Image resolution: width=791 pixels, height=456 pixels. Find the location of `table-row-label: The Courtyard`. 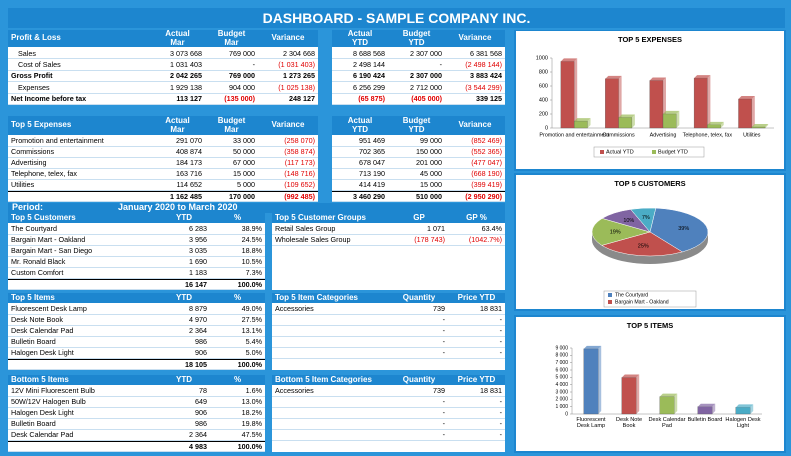

table-row-label: The Courtyard is located at coordinates (83, 229).